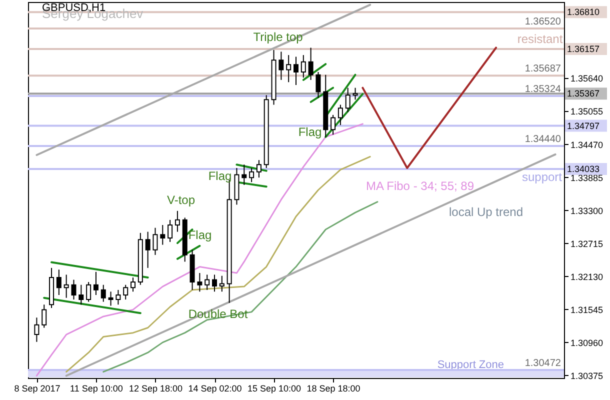 Image resolution: width=610 pixels, height=400 pixels. What do you see at coordinates (540, 39) in the screenshot?
I see `annotation: resistant` at bounding box center [540, 39].